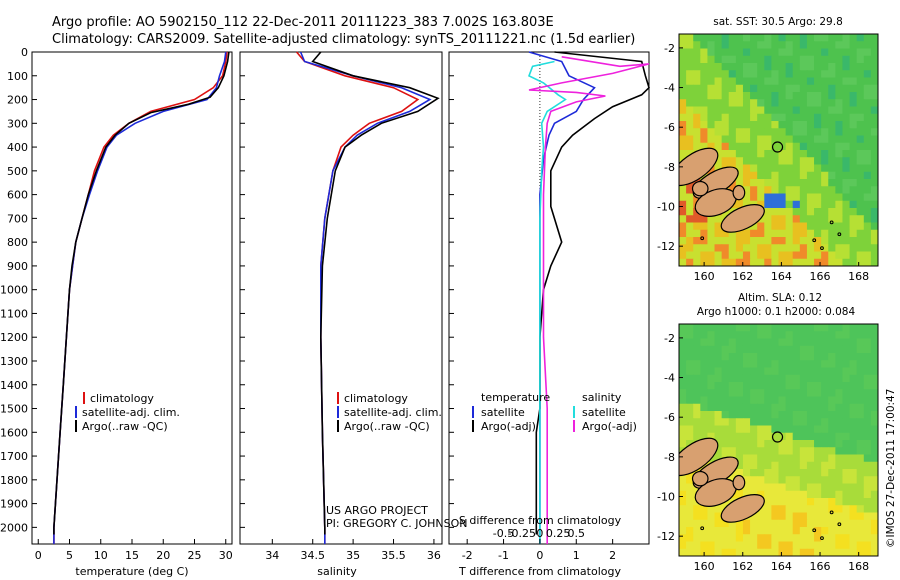  What do you see at coordinates (540, 520) in the screenshot?
I see `s-diff-label: S difference from climatology` at bounding box center [540, 520].